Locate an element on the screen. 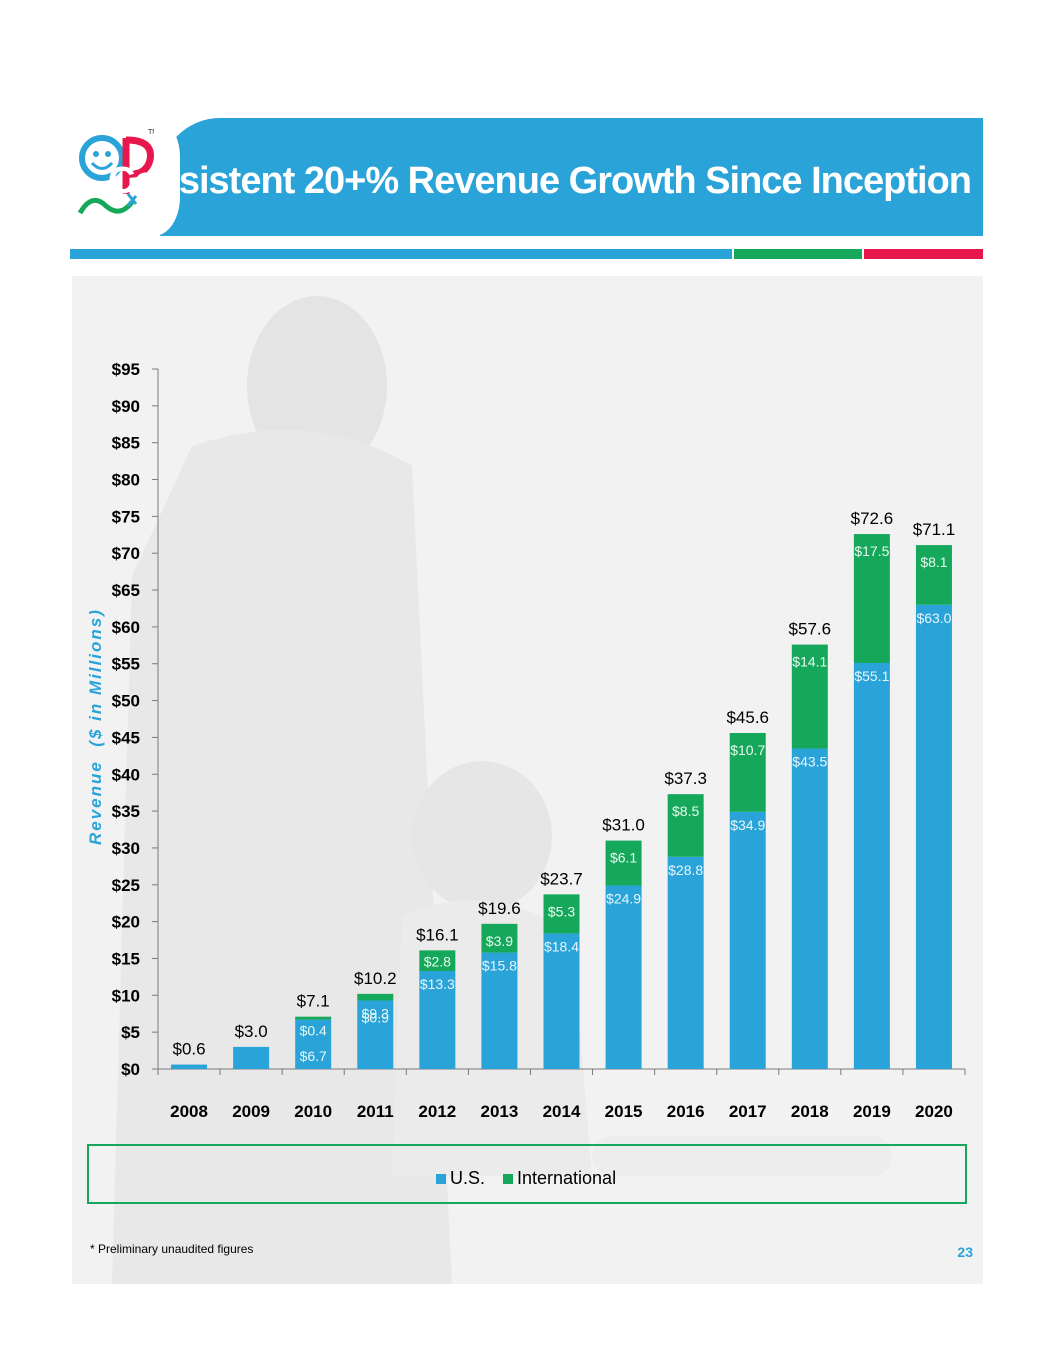 The height and width of the screenshot is (1365, 1055). legend-label-international: International is located at coordinates (567, 1178).